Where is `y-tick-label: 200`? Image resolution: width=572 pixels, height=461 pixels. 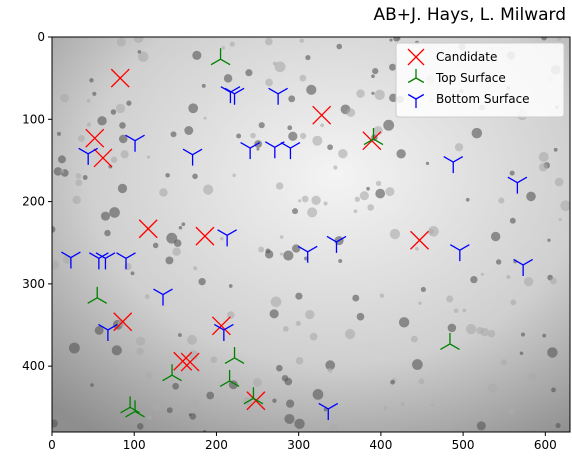
y-tick-label: 200 is located at coordinates (33, 202).